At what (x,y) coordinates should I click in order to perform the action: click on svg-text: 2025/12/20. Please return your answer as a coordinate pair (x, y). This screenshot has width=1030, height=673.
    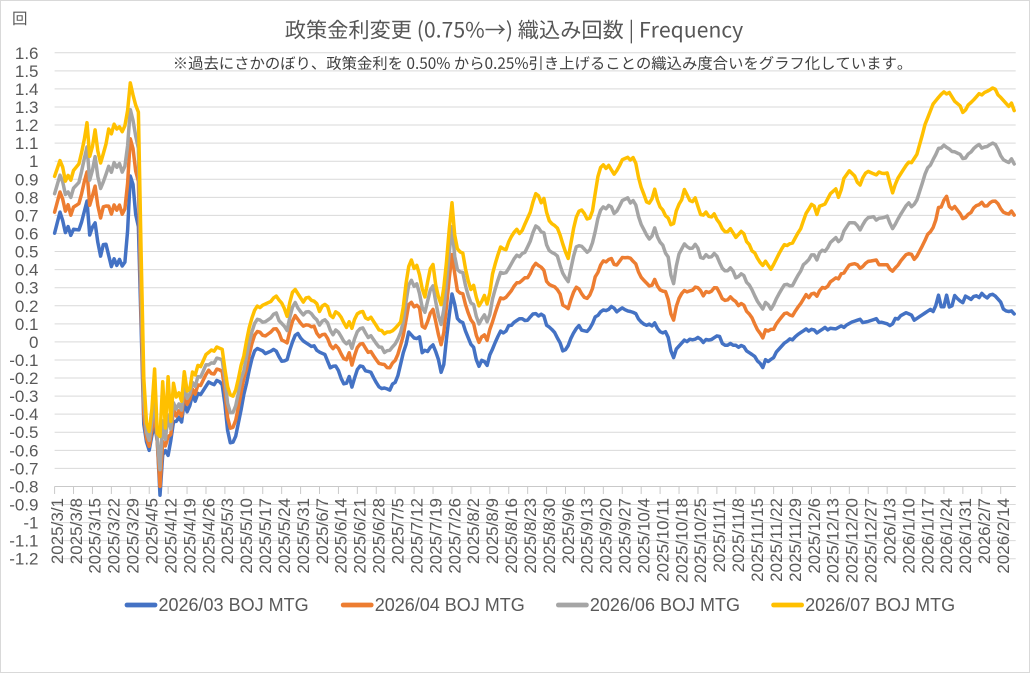
    Looking at the image, I should click on (852, 540).